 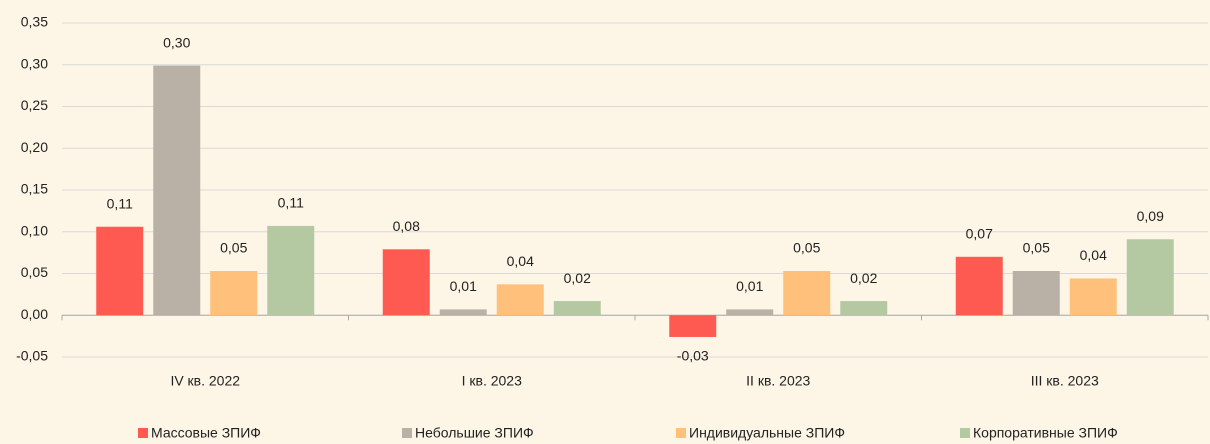 I want to click on y-tick-label: 0,00, so click(x=34, y=314).